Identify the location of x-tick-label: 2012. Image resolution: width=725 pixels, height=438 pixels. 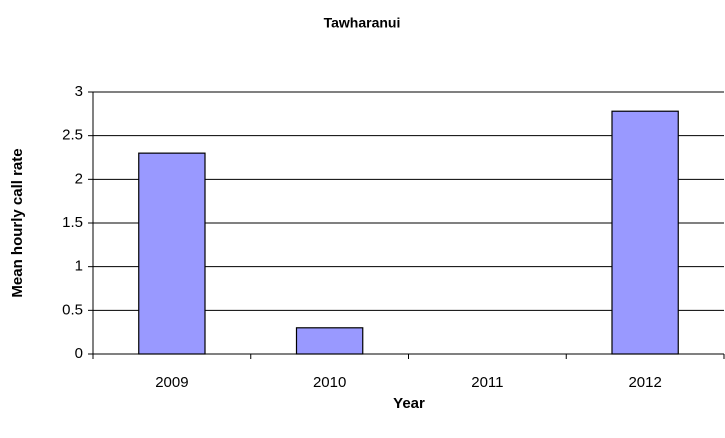
(644, 382).